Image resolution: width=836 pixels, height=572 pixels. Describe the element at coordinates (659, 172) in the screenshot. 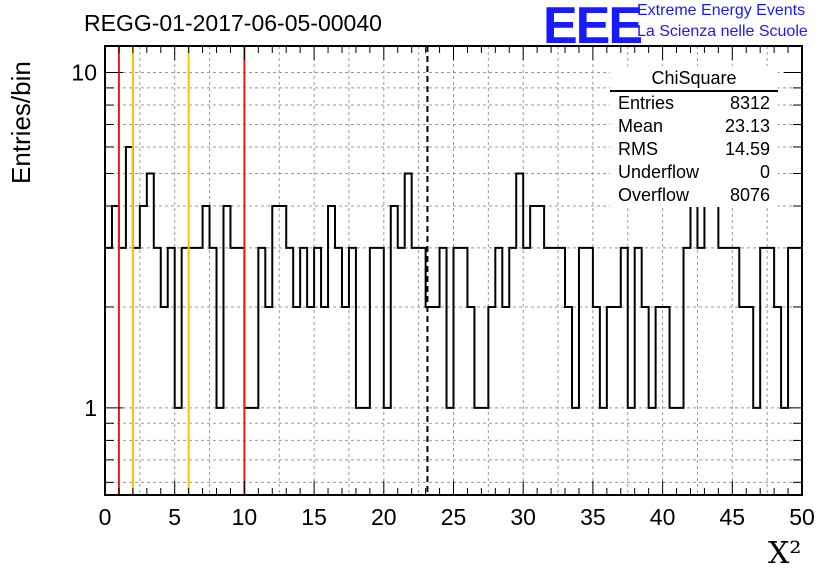

I see `stats-label: Underflow` at that location.